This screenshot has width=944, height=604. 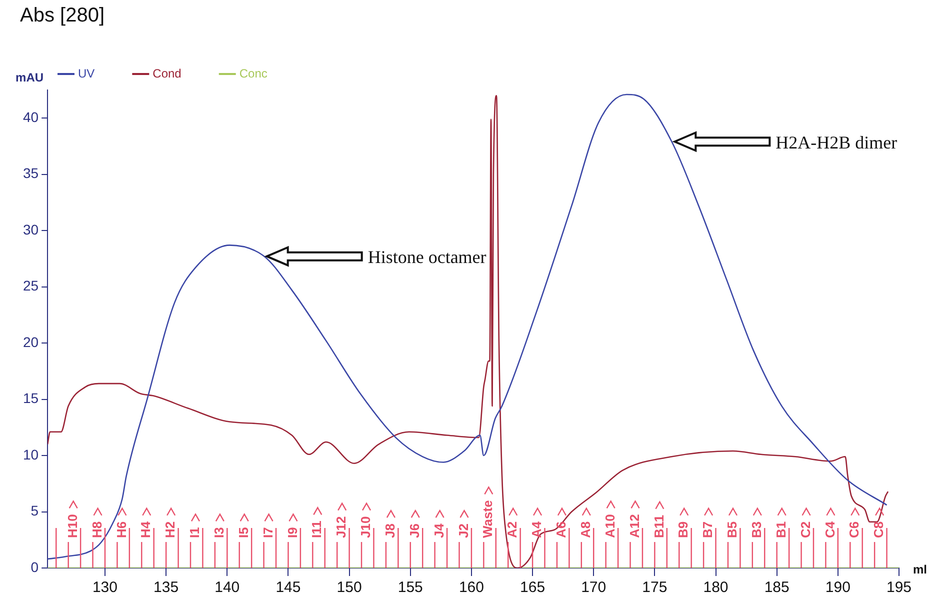 I want to click on text: Conc, so click(x=253, y=73).